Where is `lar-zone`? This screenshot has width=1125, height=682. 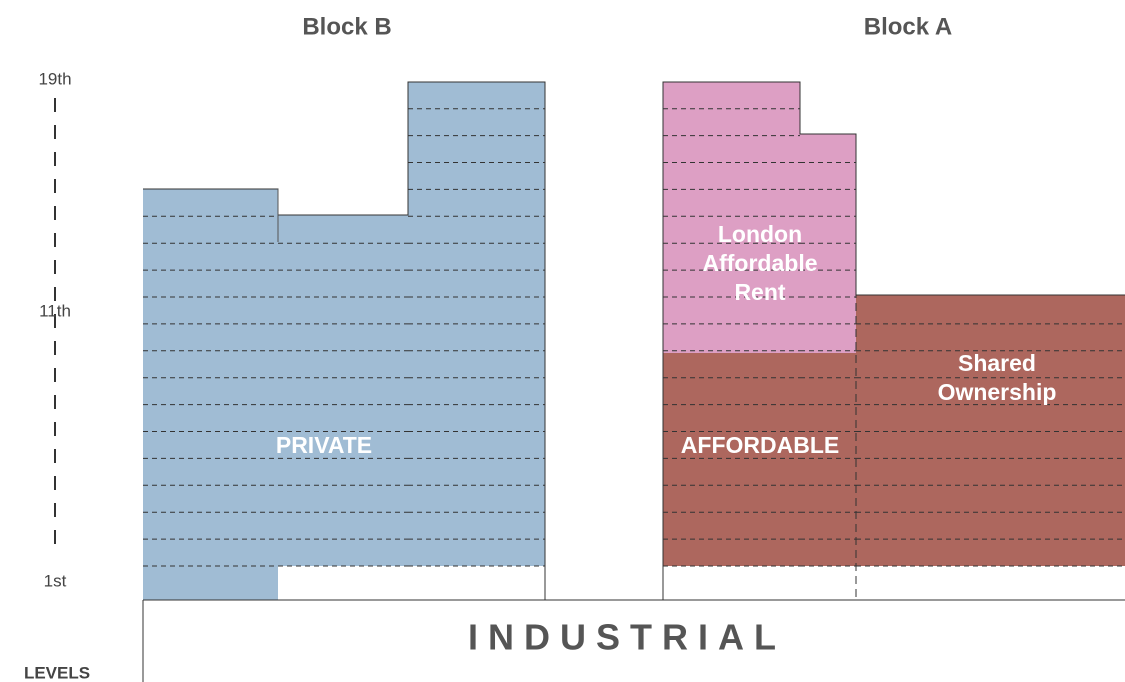 lar-zone is located at coordinates (759, 217).